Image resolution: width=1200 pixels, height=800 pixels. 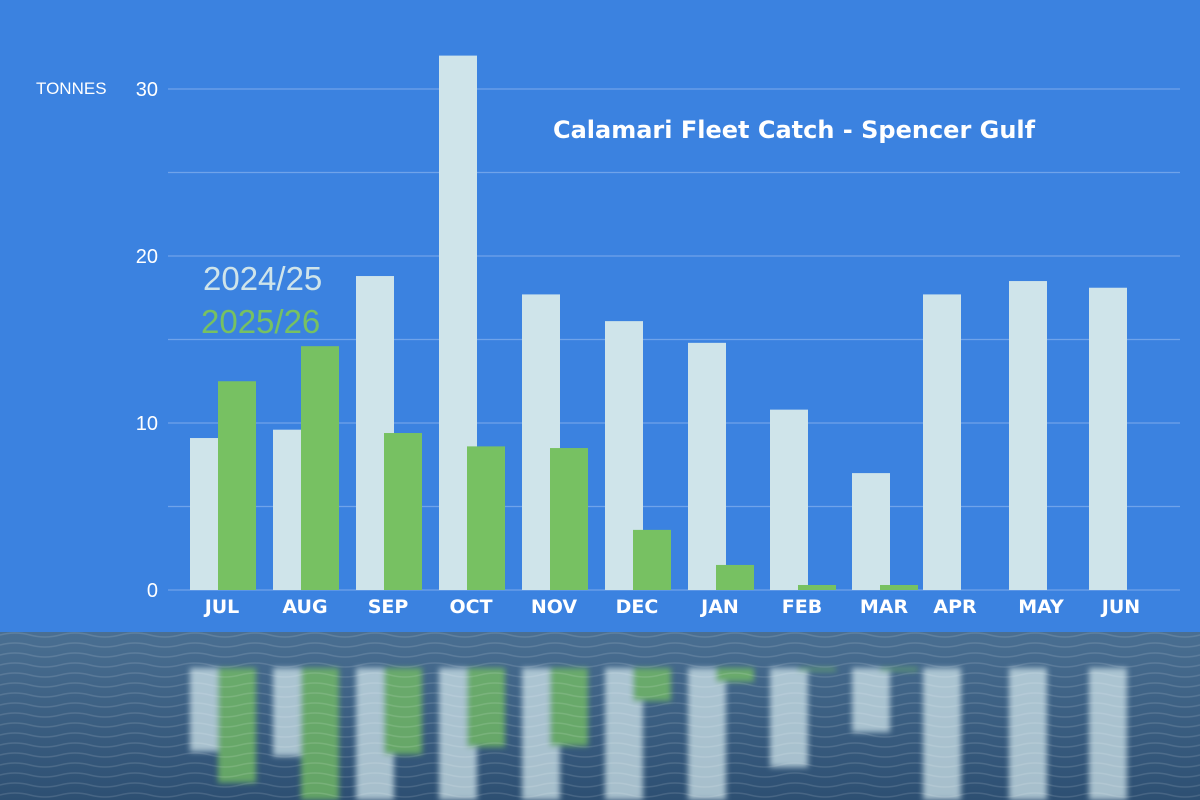 I want to click on x-tick-mar: MAR, so click(x=884, y=607).